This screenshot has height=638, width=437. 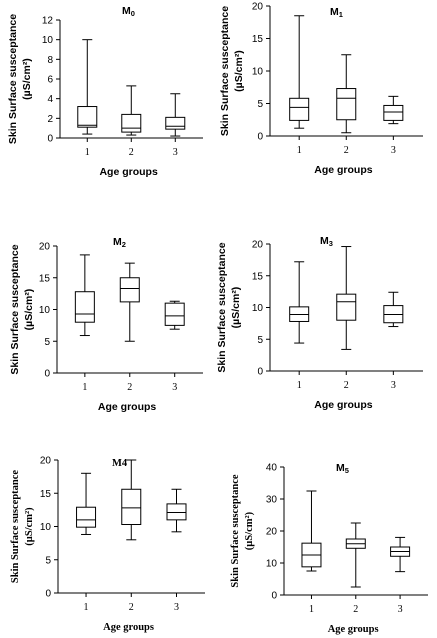 I want to click on chart-title: M0, so click(x=128, y=11).